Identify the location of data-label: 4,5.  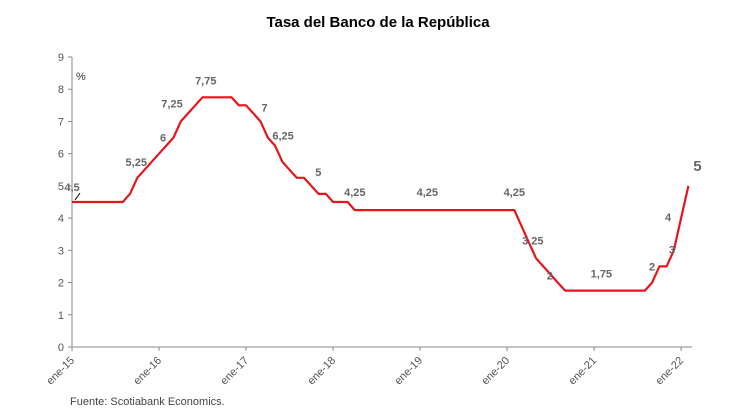
(71, 188).